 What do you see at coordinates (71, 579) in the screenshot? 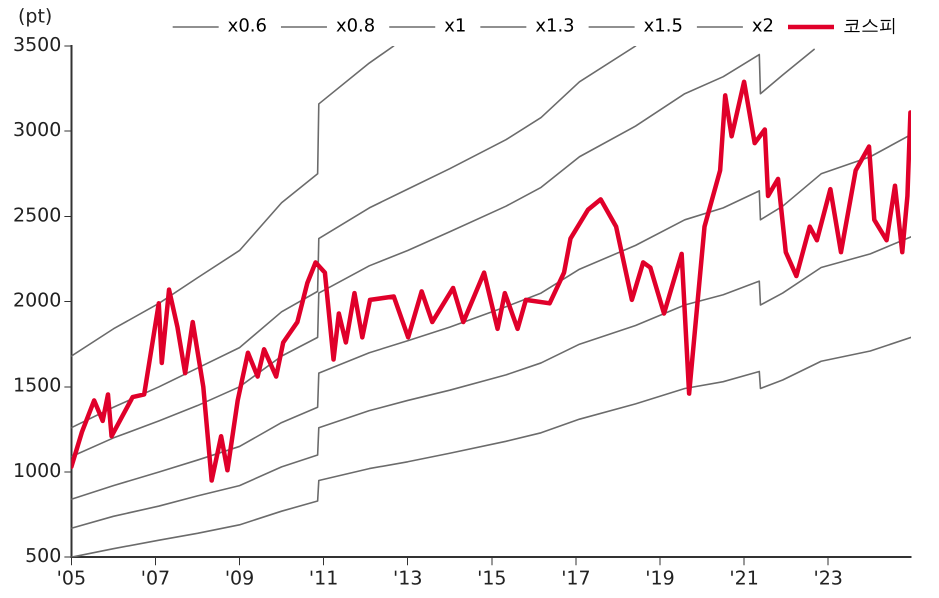
I see `x-tick-label: '05` at bounding box center [71, 579].